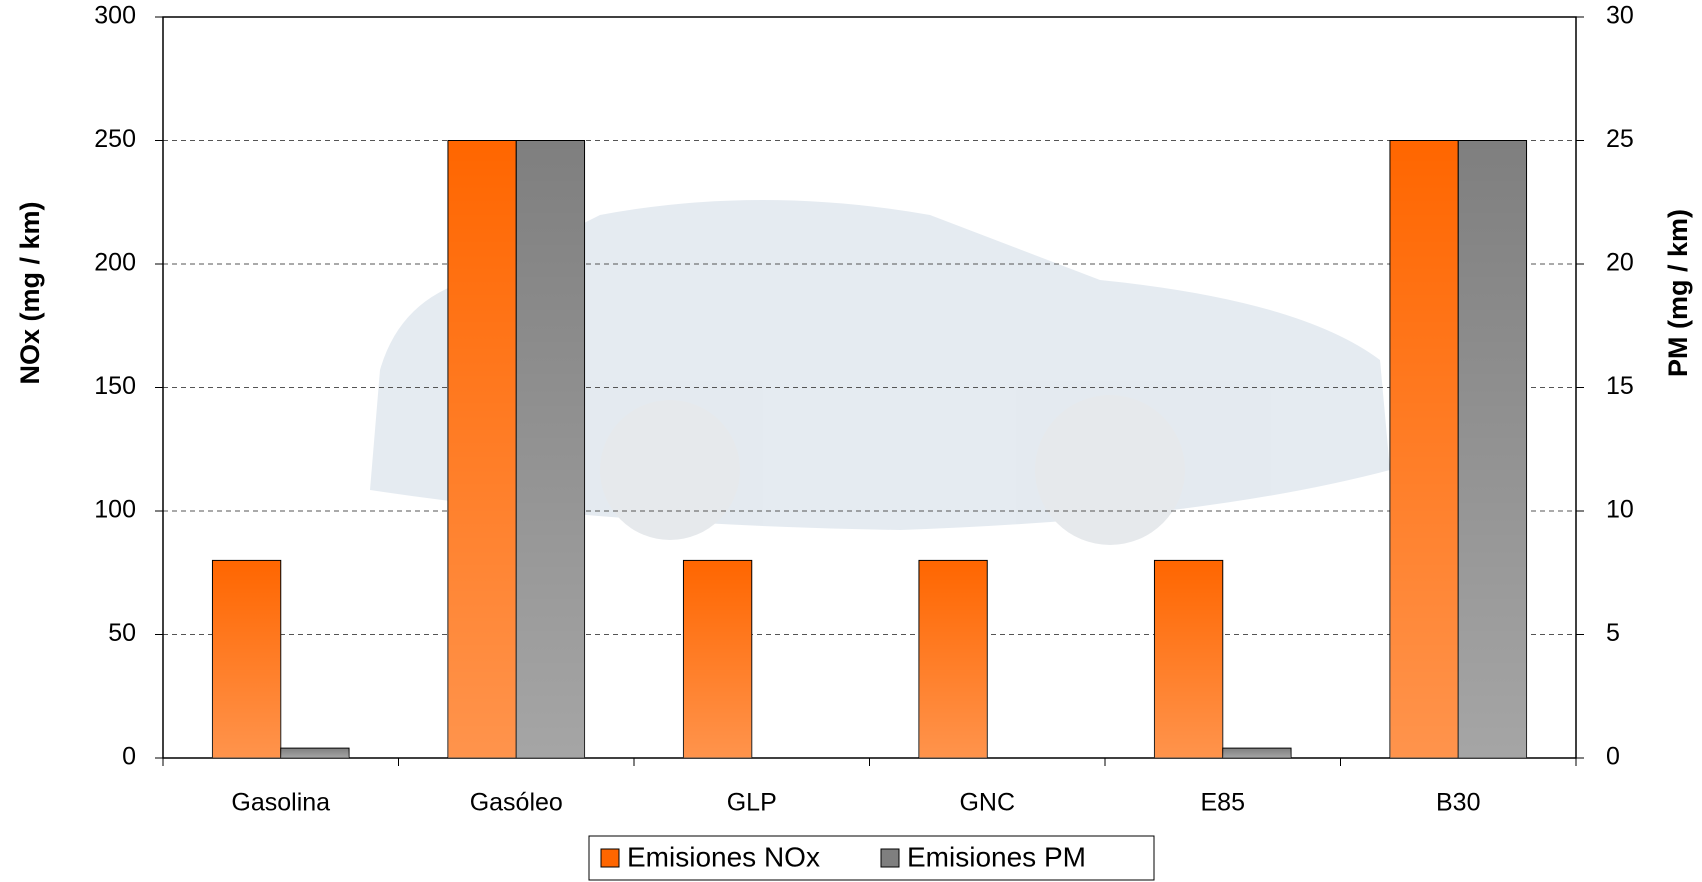  What do you see at coordinates (1620, 263) in the screenshot?
I see `y2-tick-label: 20` at bounding box center [1620, 263].